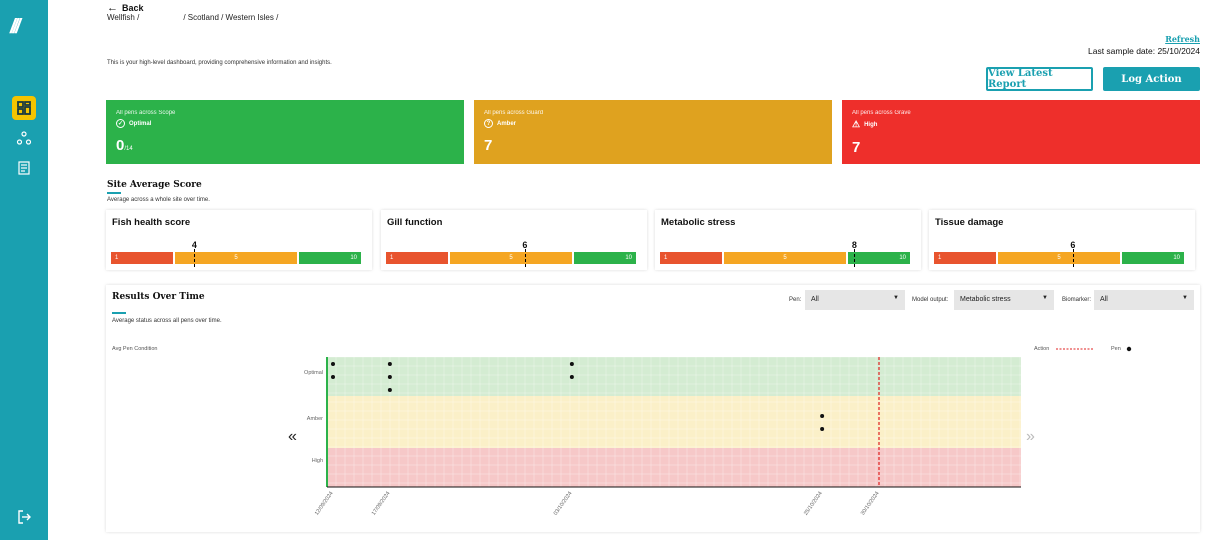 This screenshot has height=540, width=1213. What do you see at coordinates (653, 132) in the screenshot?
I see `status-card-amber: All pens across Guard ? Amber 7` at bounding box center [653, 132].